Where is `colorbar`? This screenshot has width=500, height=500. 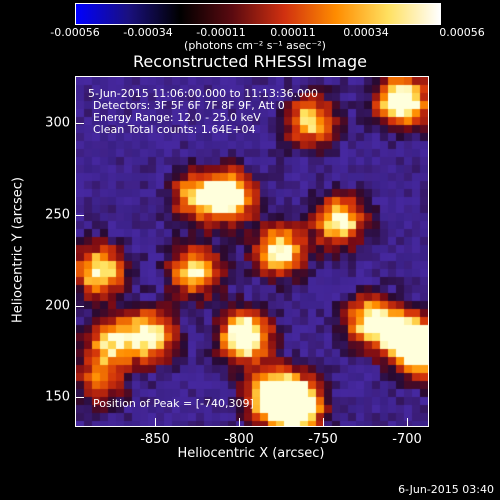
colorbar is located at coordinates (258, 14).